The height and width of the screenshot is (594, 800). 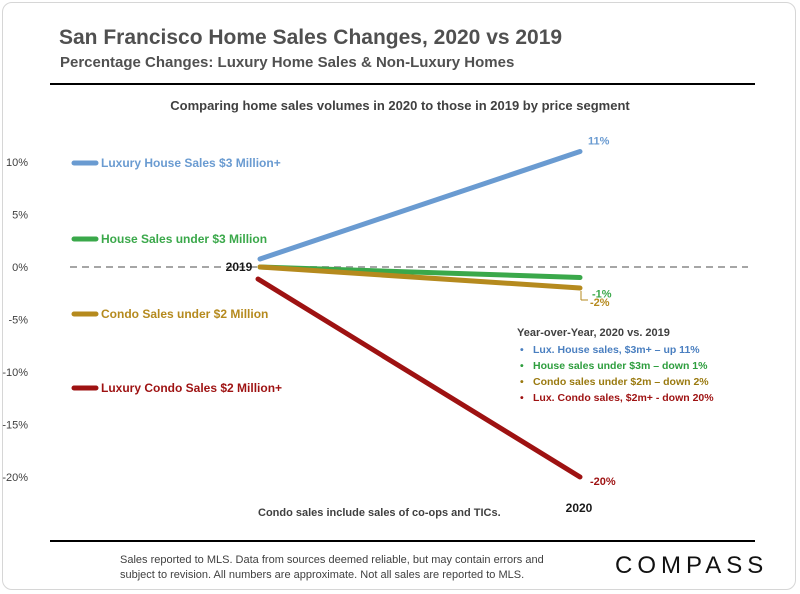 I want to click on annotation-item: Lux. House sales, $3m+ – up 11%, so click(x=616, y=350).